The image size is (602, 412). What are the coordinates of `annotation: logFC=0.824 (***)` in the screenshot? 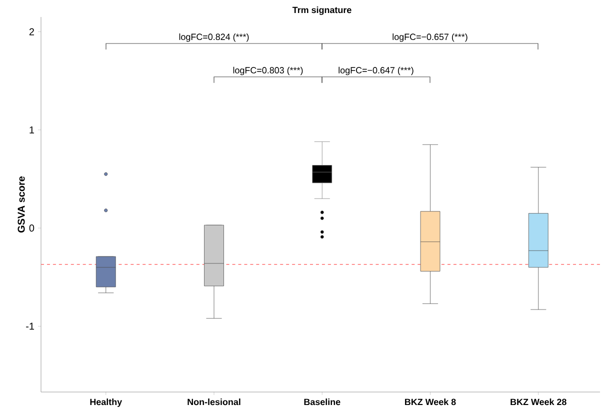 It's located at (214, 37).